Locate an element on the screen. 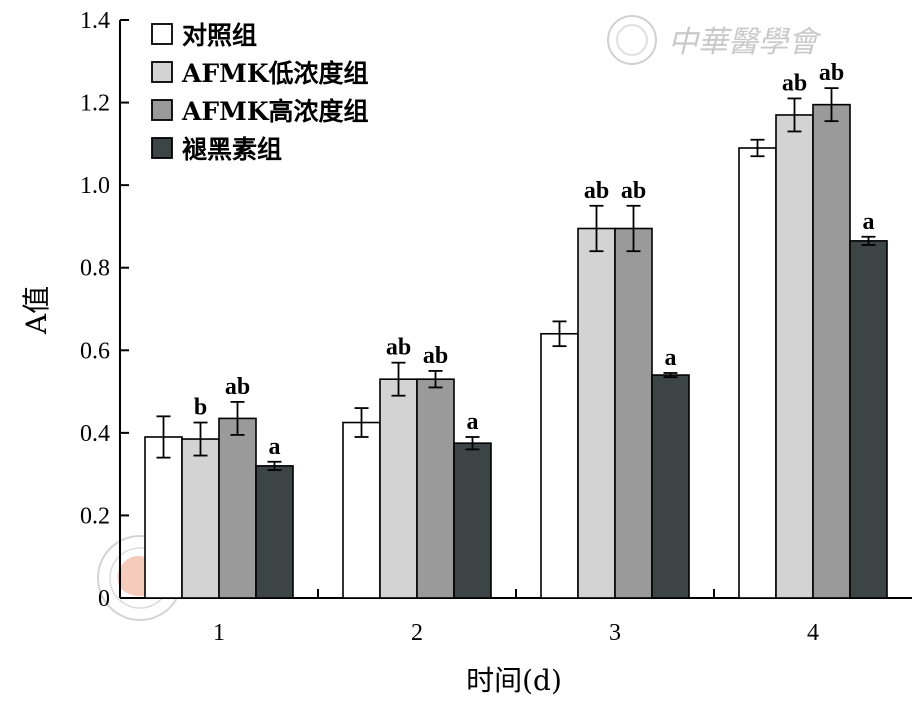 Image resolution: width=922 pixels, height=705 pixels. x-tick-label: 2 is located at coordinates (417, 633).